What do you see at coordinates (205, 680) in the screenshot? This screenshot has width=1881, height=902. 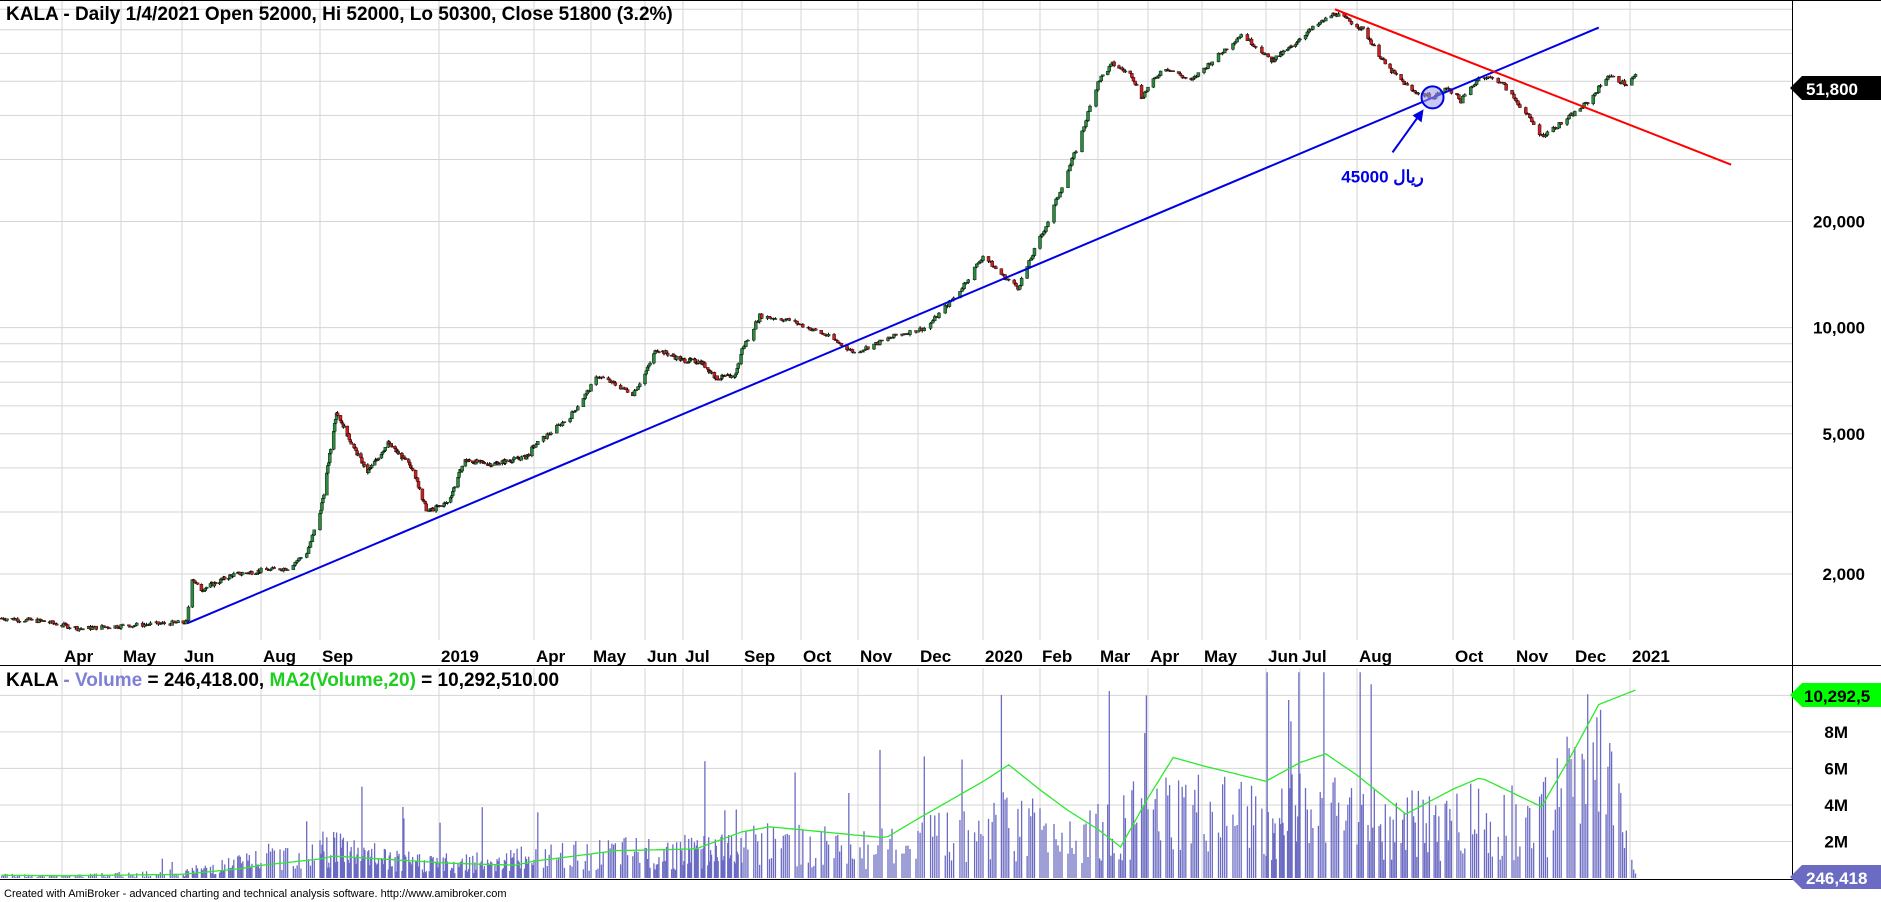 I see `volume-title-value: = 246,418.00,` at bounding box center [205, 680].